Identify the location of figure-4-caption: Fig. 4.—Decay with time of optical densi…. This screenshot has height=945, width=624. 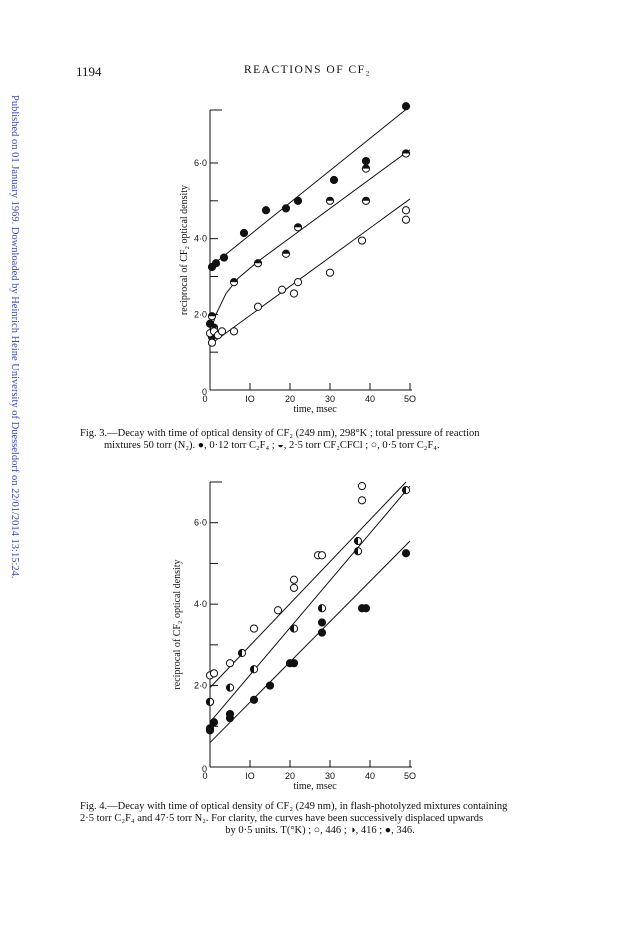
(320, 819).